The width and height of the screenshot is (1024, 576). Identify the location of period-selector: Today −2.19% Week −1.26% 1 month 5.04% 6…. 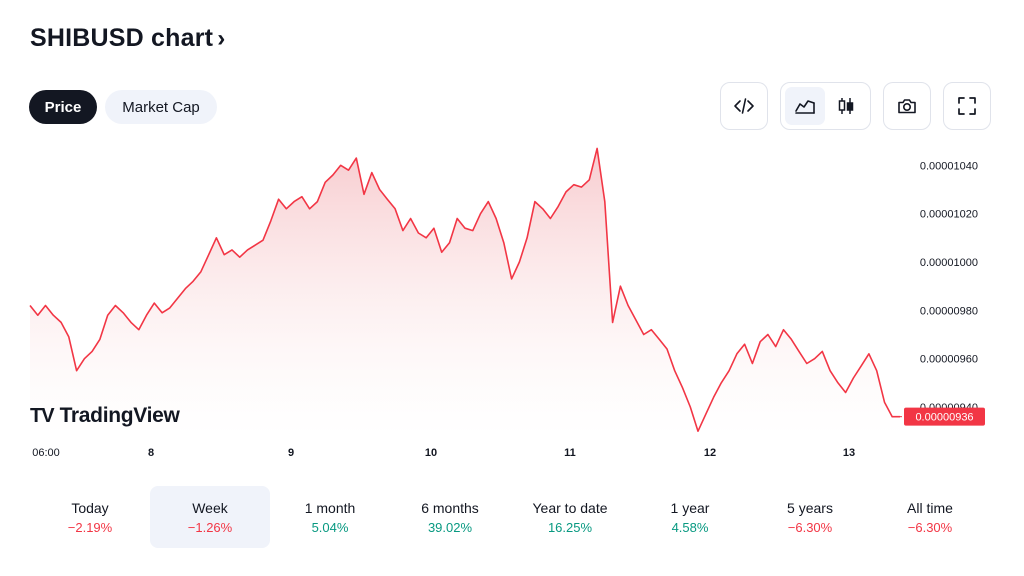
(510, 517).